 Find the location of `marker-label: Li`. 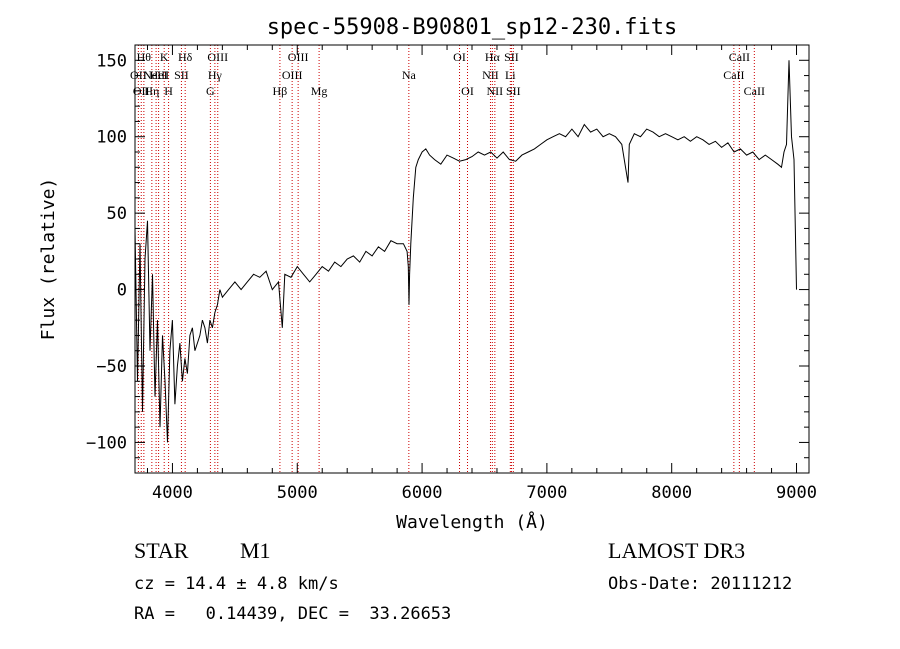

marker-label: Li is located at coordinates (510, 75).